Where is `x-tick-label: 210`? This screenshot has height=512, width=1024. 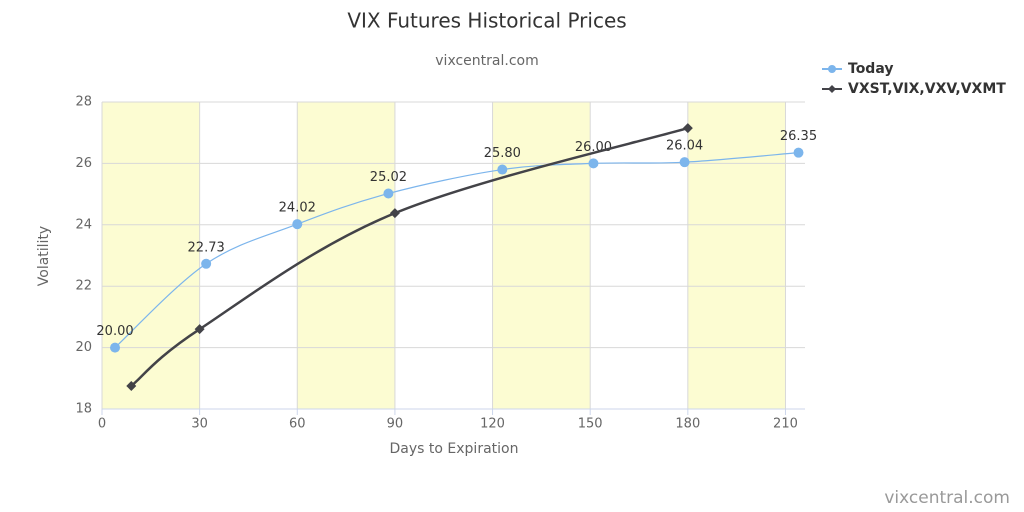 x-tick-label: 210 is located at coordinates (785, 424).